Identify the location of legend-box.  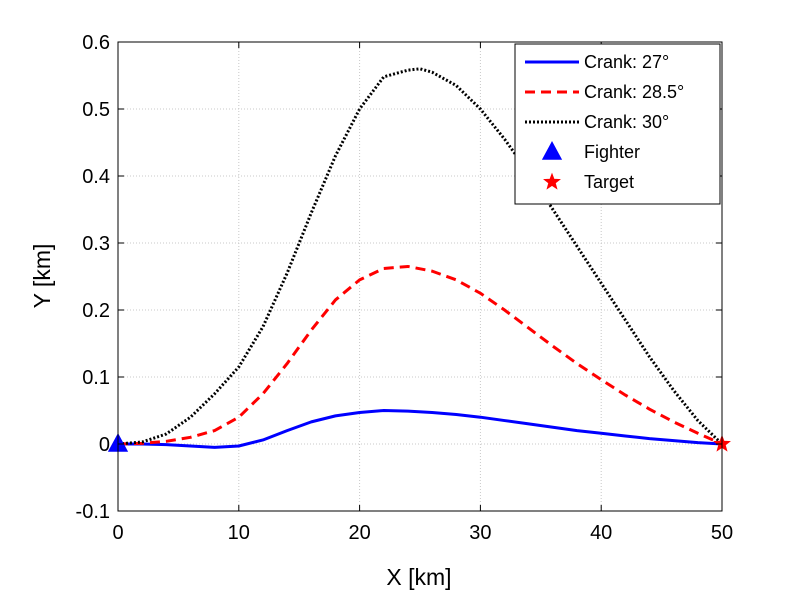
(617, 124).